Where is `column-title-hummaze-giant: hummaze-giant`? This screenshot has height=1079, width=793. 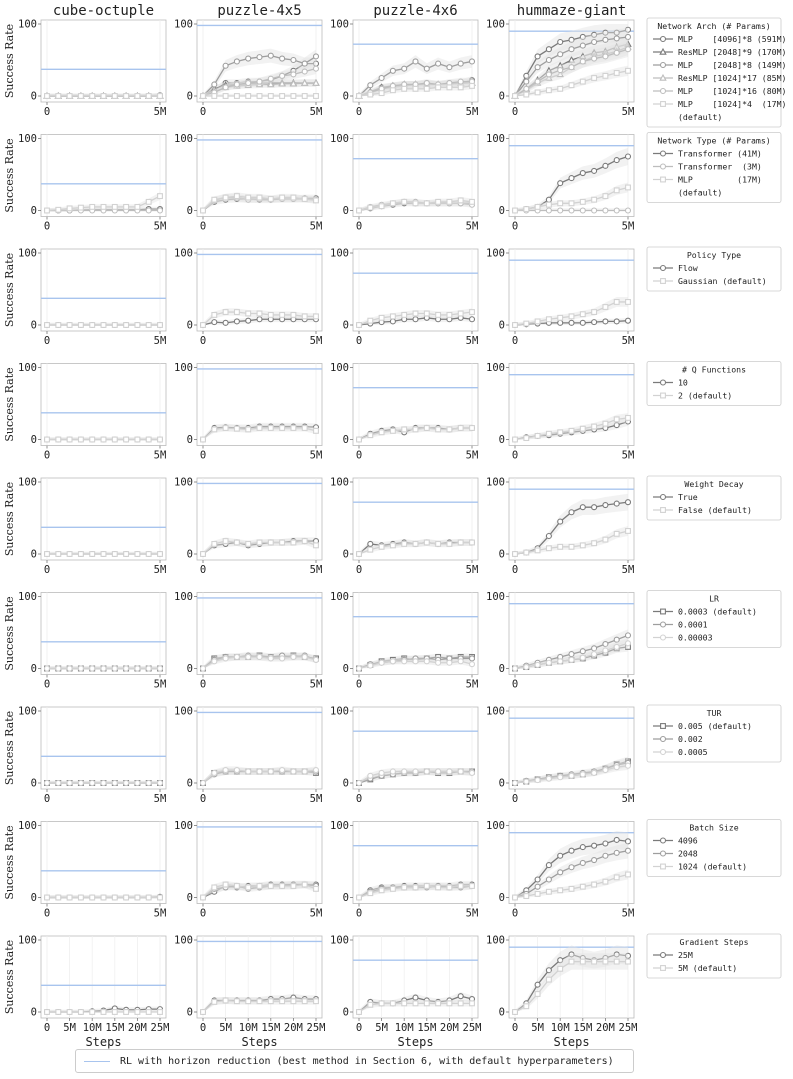 column-title-hummaze-giant: hummaze-giant is located at coordinates (572, 11).